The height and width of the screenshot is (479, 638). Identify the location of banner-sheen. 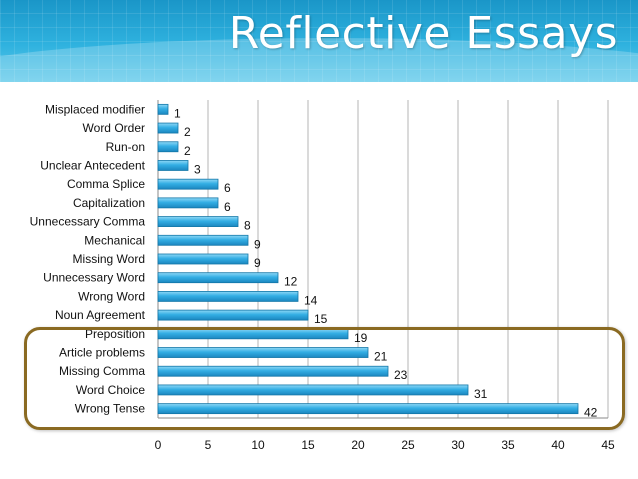
(319, 60).